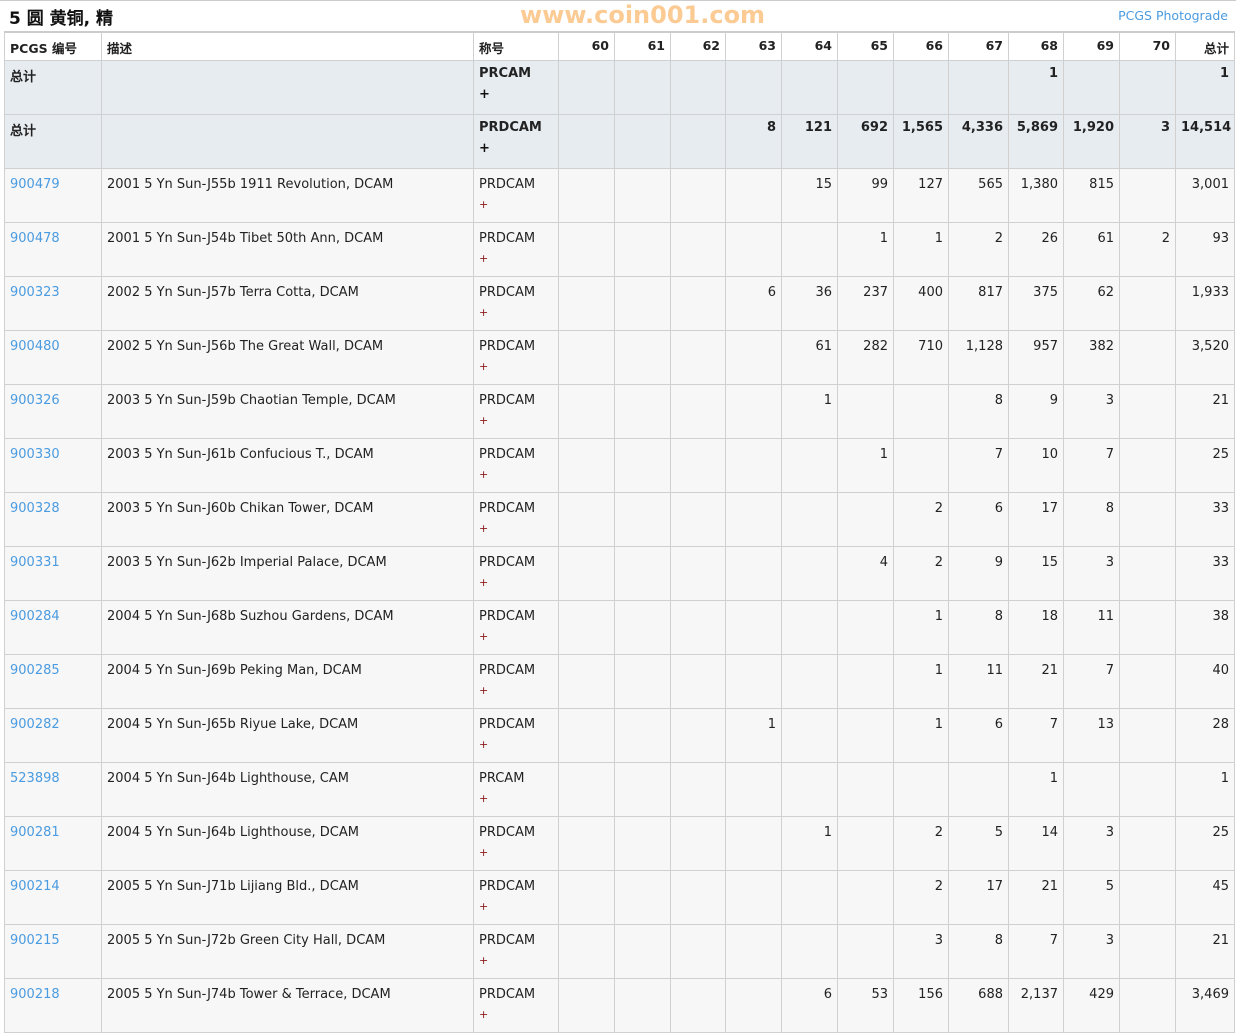 The width and height of the screenshot is (1236, 1033). I want to click on grade-count-70: 2, so click(1147, 249).